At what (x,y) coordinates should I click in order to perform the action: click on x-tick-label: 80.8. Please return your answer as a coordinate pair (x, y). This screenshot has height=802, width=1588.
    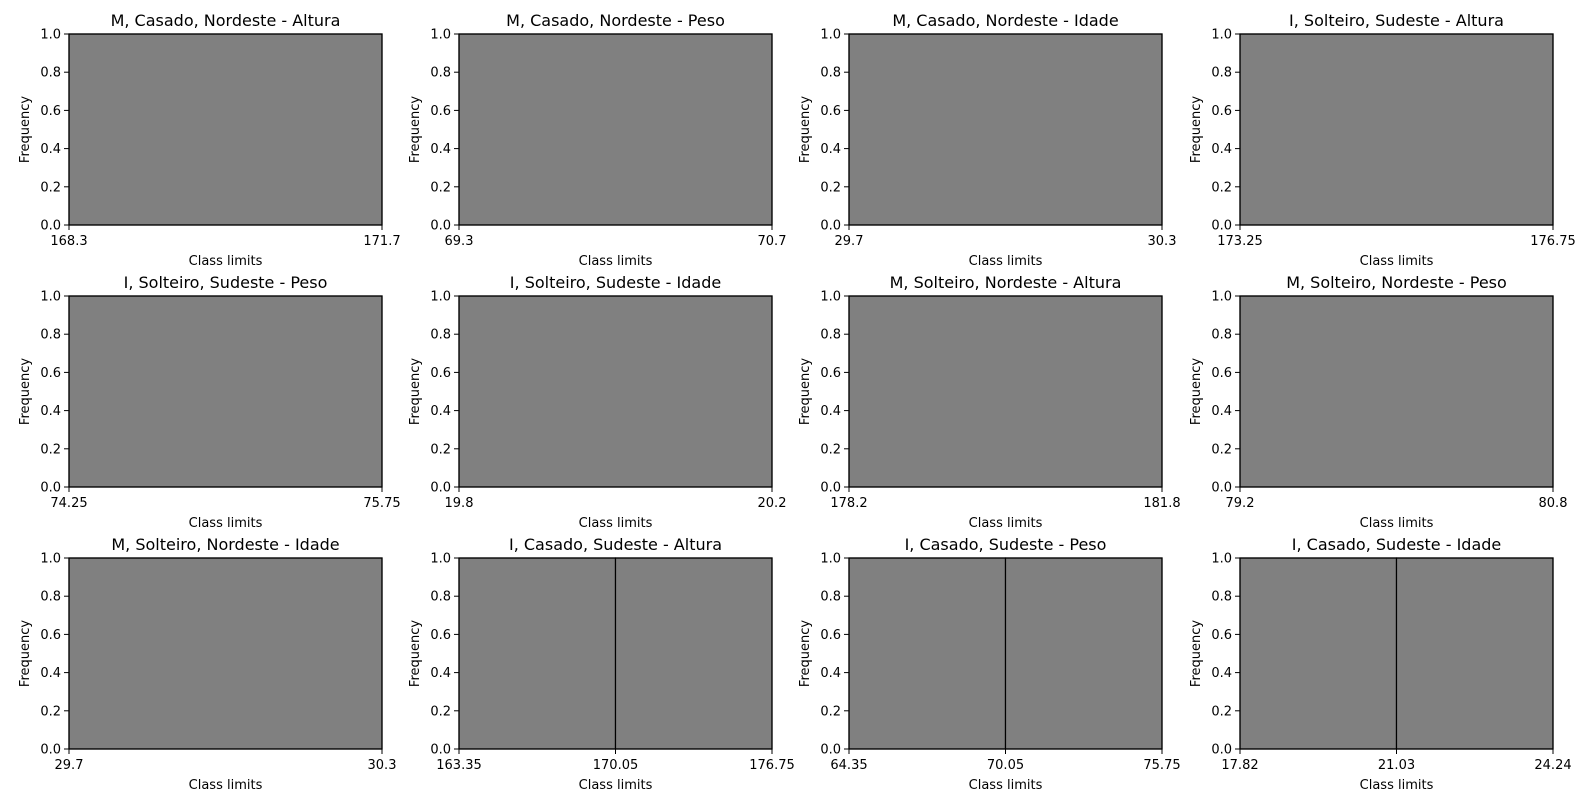
    Looking at the image, I should click on (1553, 503).